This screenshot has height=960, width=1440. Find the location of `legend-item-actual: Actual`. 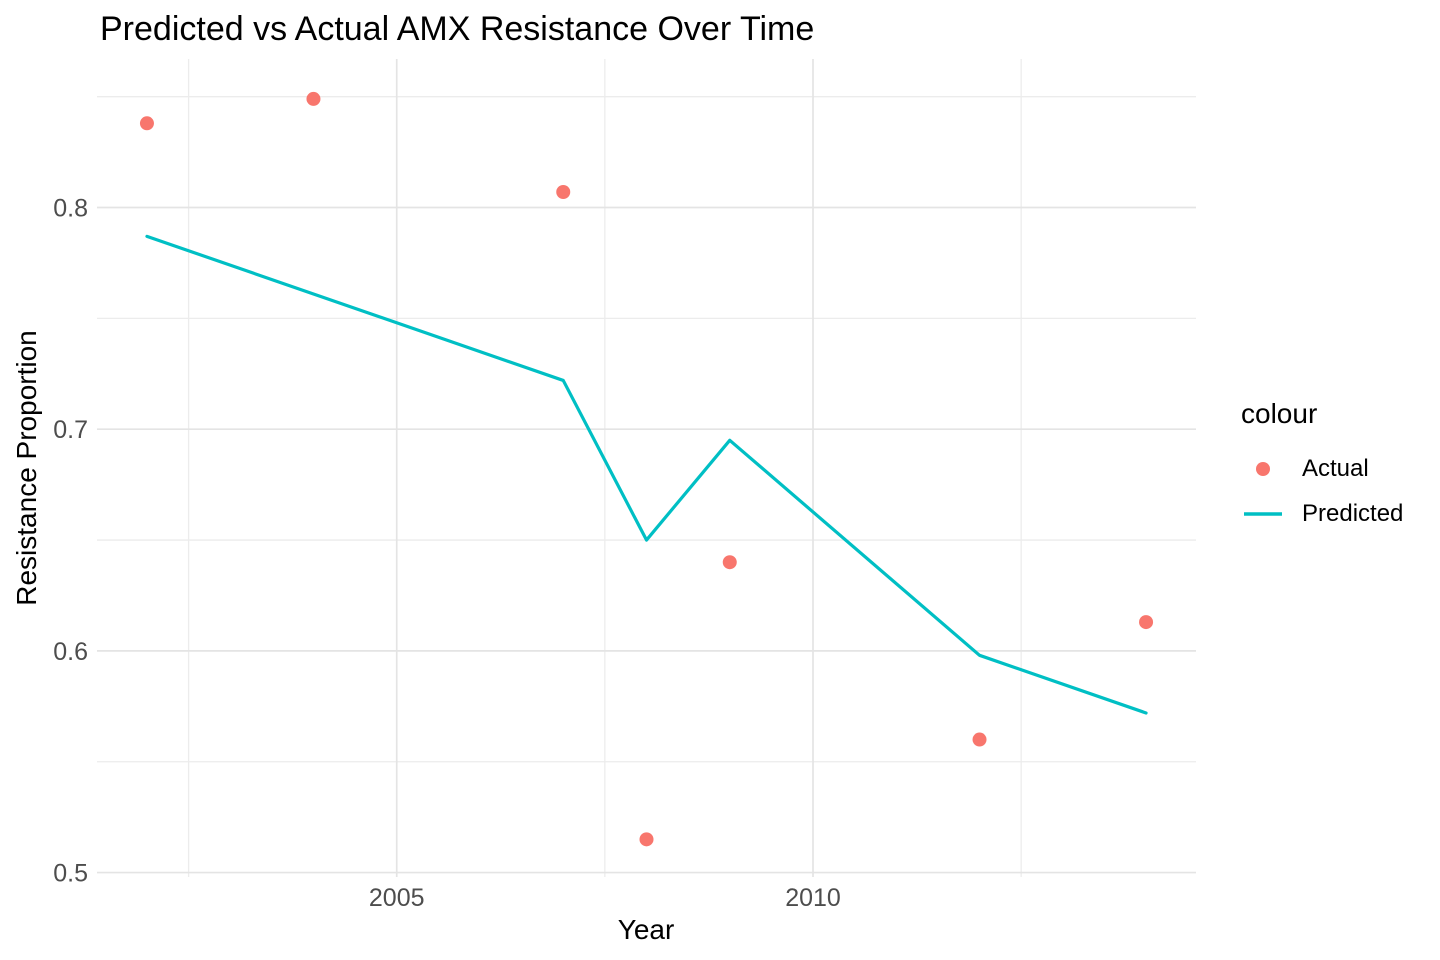

legend-item-actual: Actual is located at coordinates (1323, 469).